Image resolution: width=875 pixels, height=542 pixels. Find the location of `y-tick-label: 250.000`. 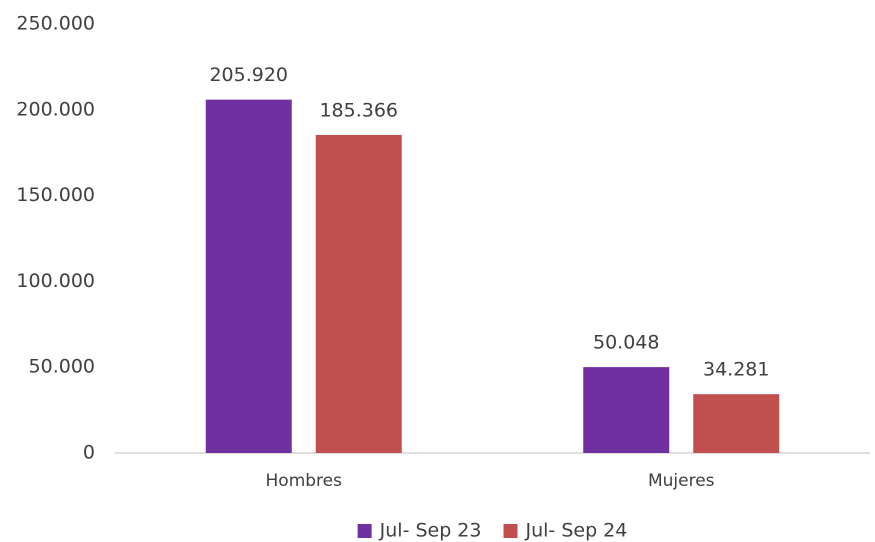

y-tick-label: 250.000 is located at coordinates (55, 24).